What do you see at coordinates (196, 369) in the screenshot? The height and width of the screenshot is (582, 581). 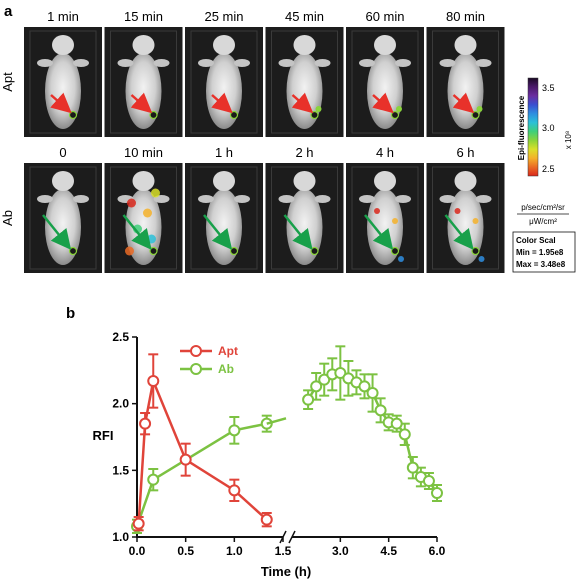 I see `legend-marker` at bounding box center [196, 369].